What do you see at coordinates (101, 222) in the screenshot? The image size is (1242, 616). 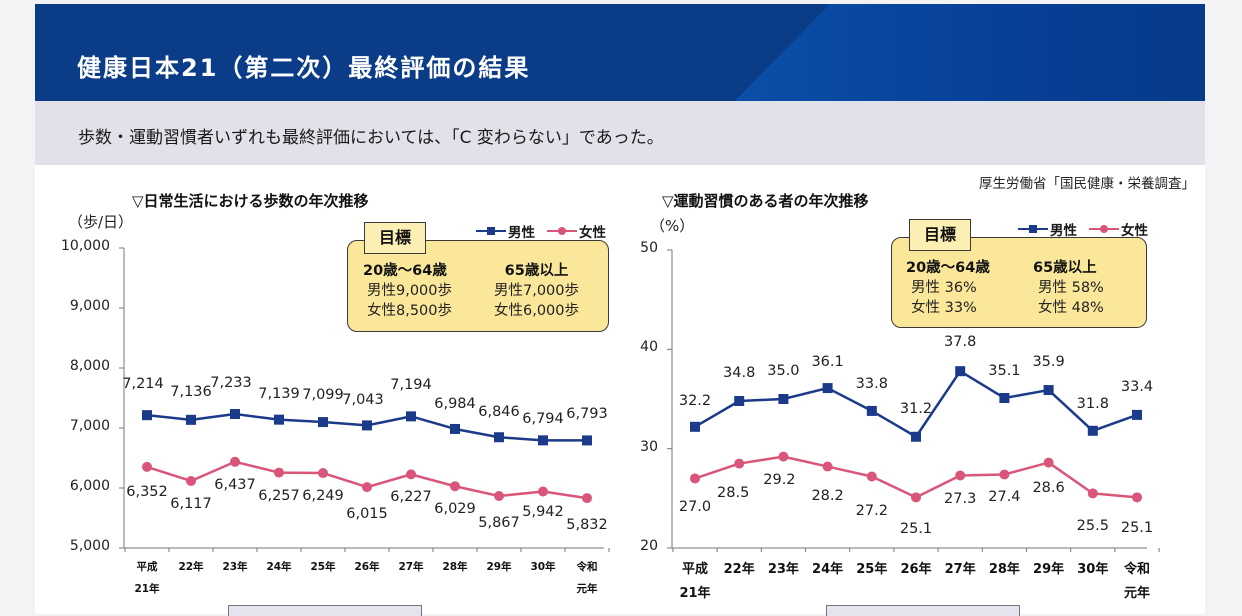 I see `y-axis-unit: （歩/日）` at bounding box center [101, 222].